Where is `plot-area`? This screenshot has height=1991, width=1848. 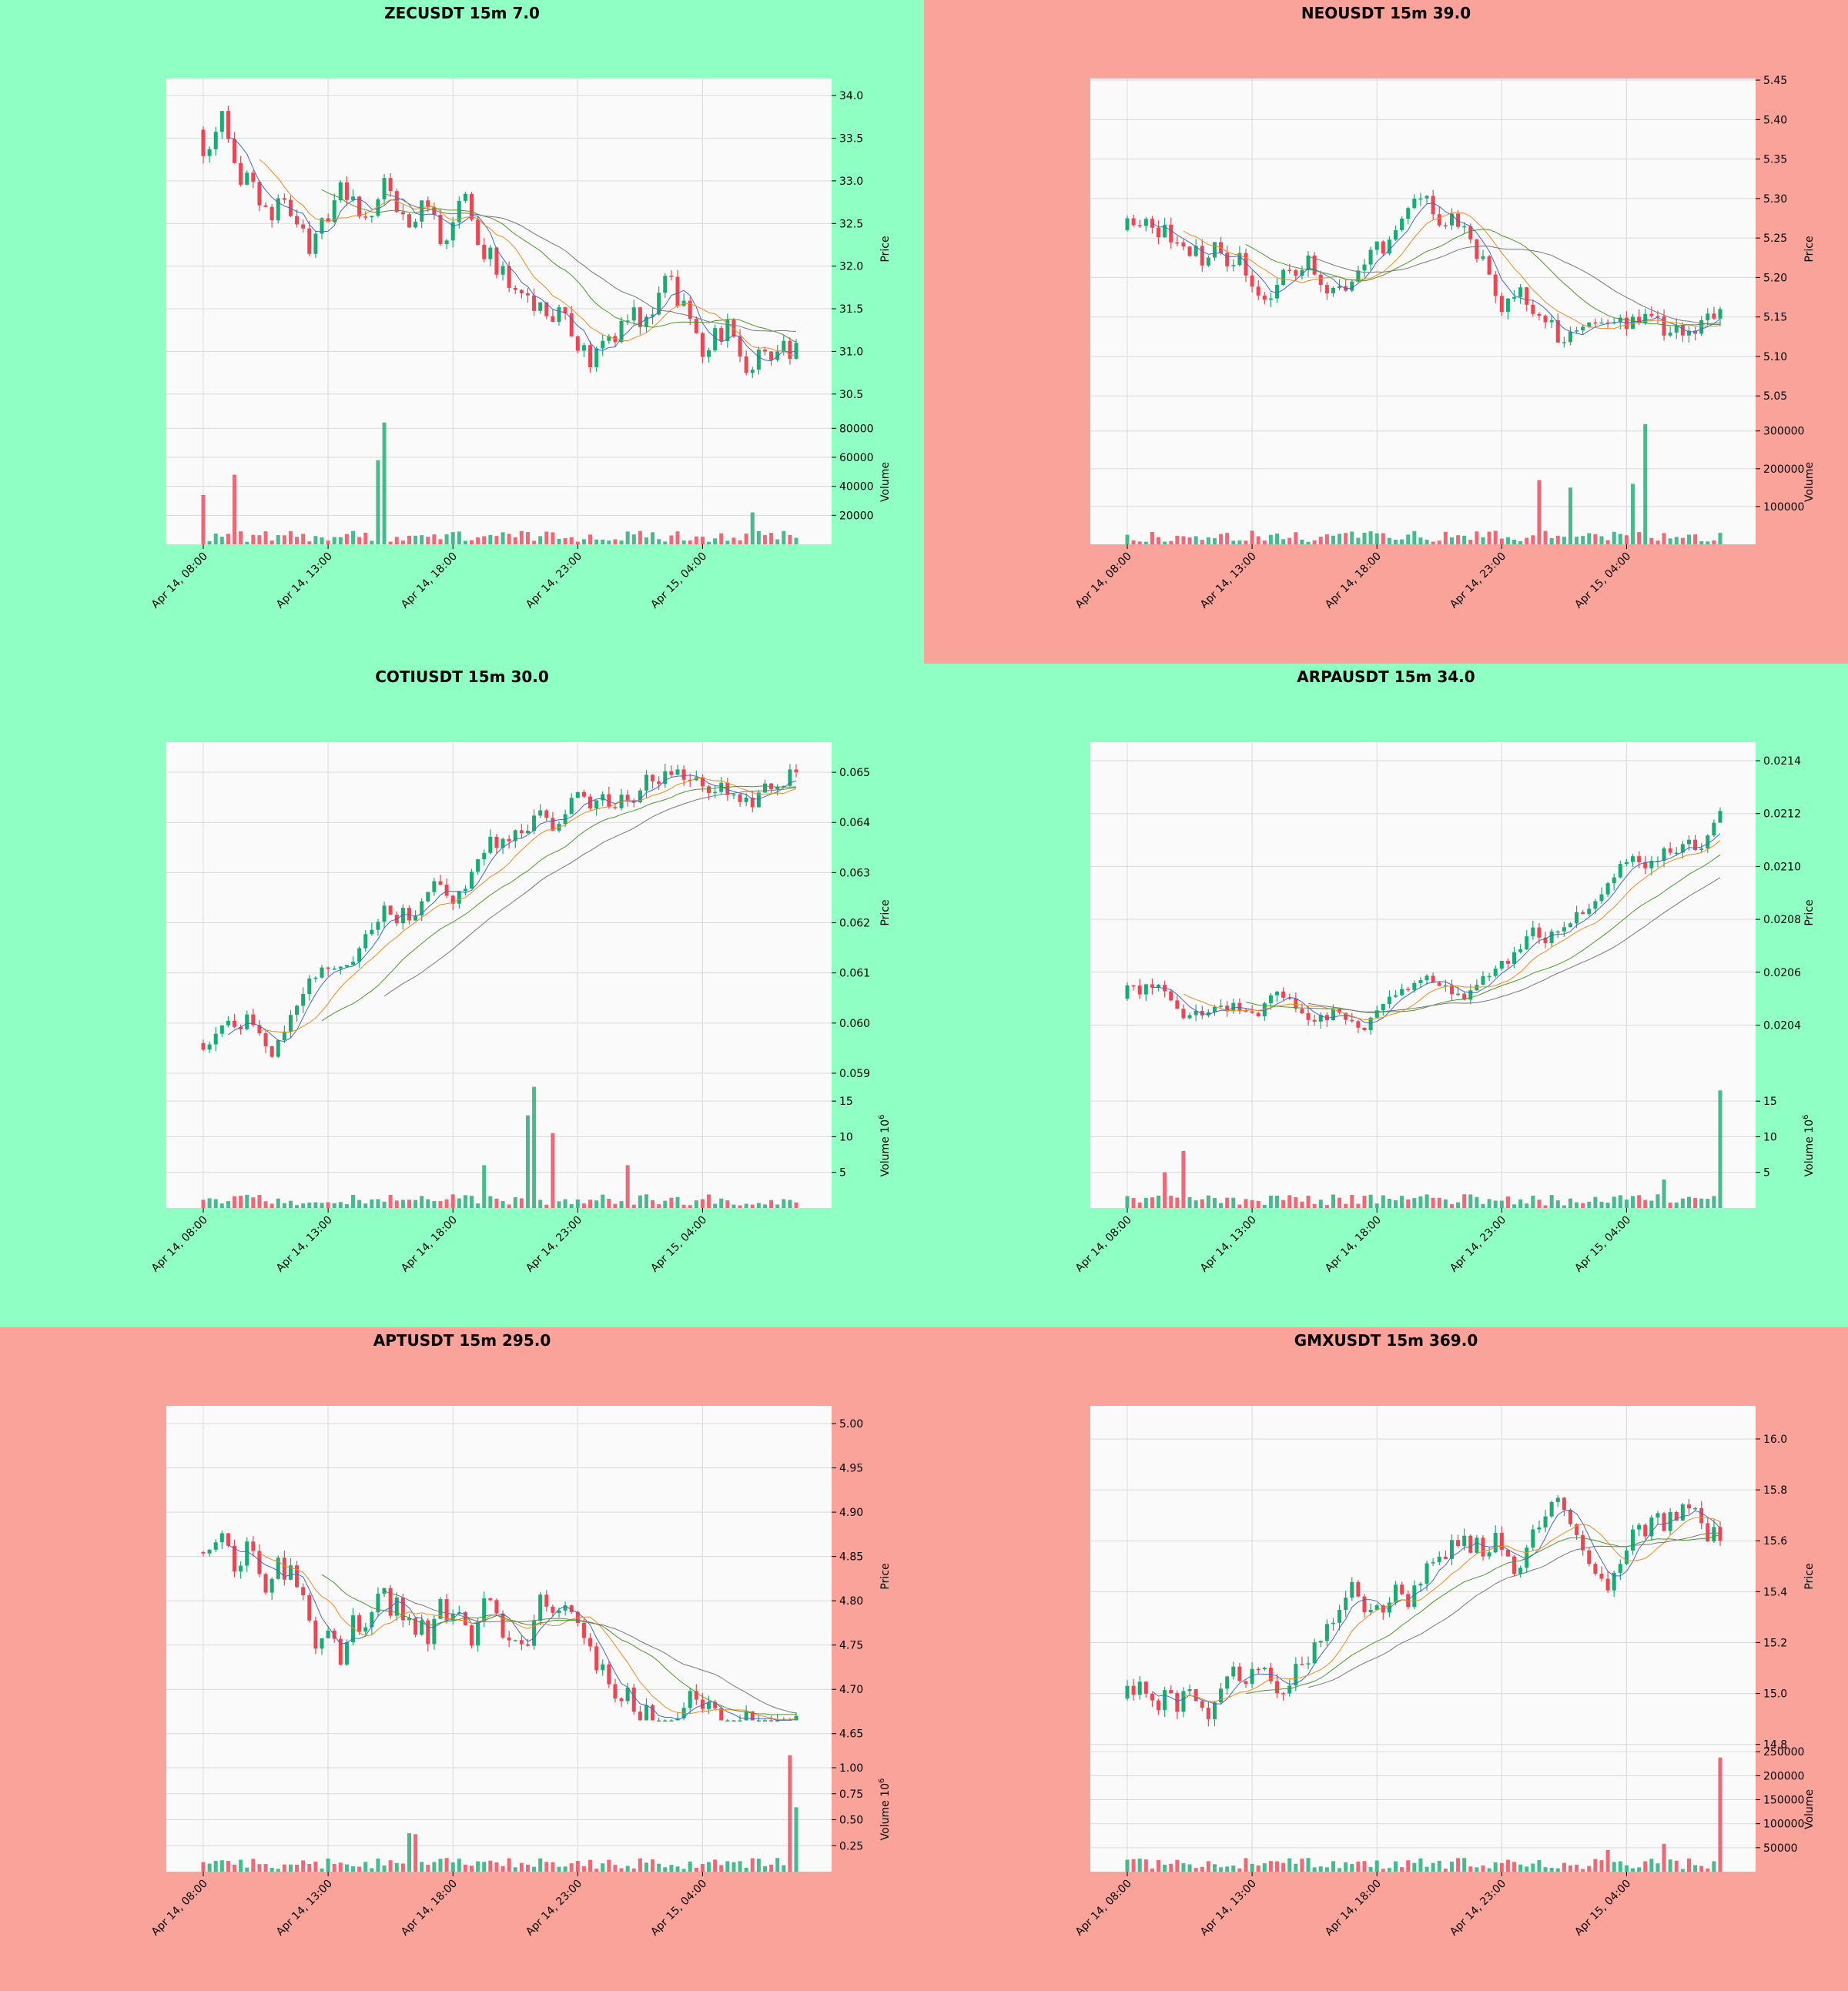
plot-area is located at coordinates (1423, 975).